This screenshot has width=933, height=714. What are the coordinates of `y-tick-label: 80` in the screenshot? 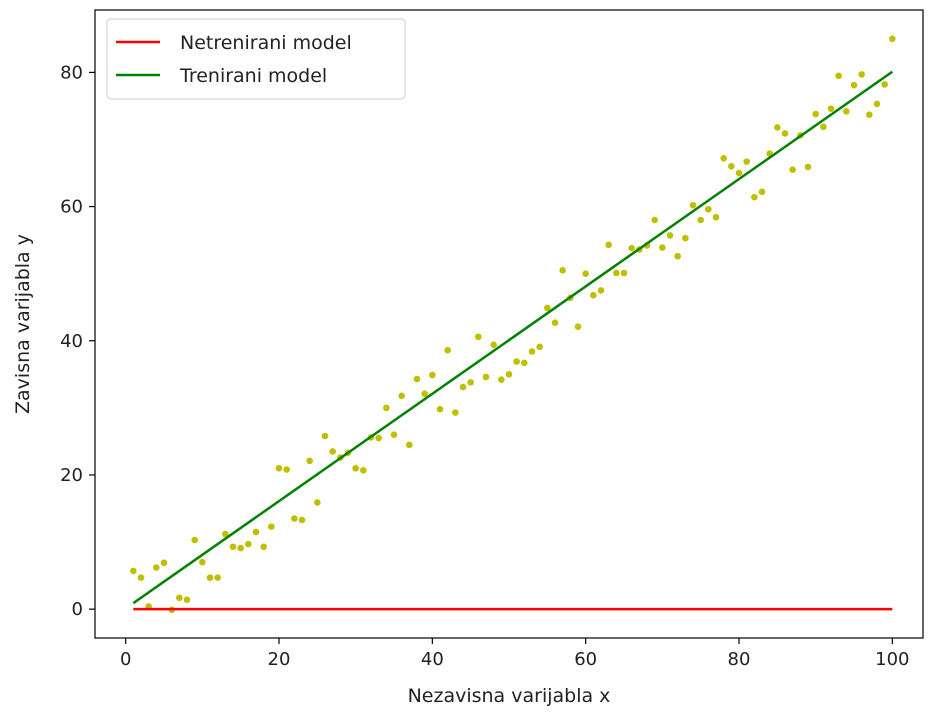 It's located at (71, 72).